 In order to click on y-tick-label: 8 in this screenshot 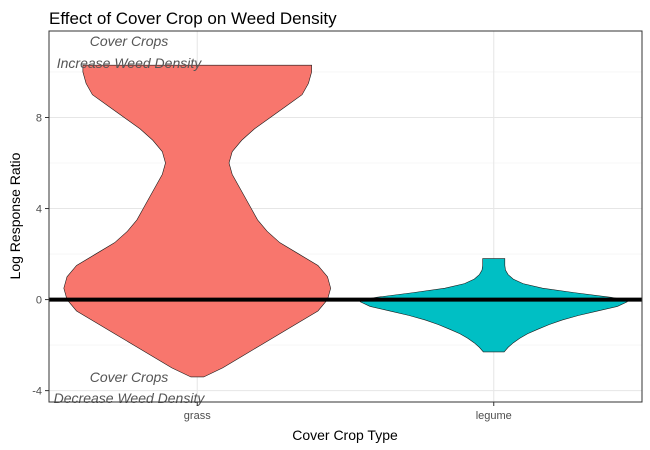, I will do `click(39, 118)`.